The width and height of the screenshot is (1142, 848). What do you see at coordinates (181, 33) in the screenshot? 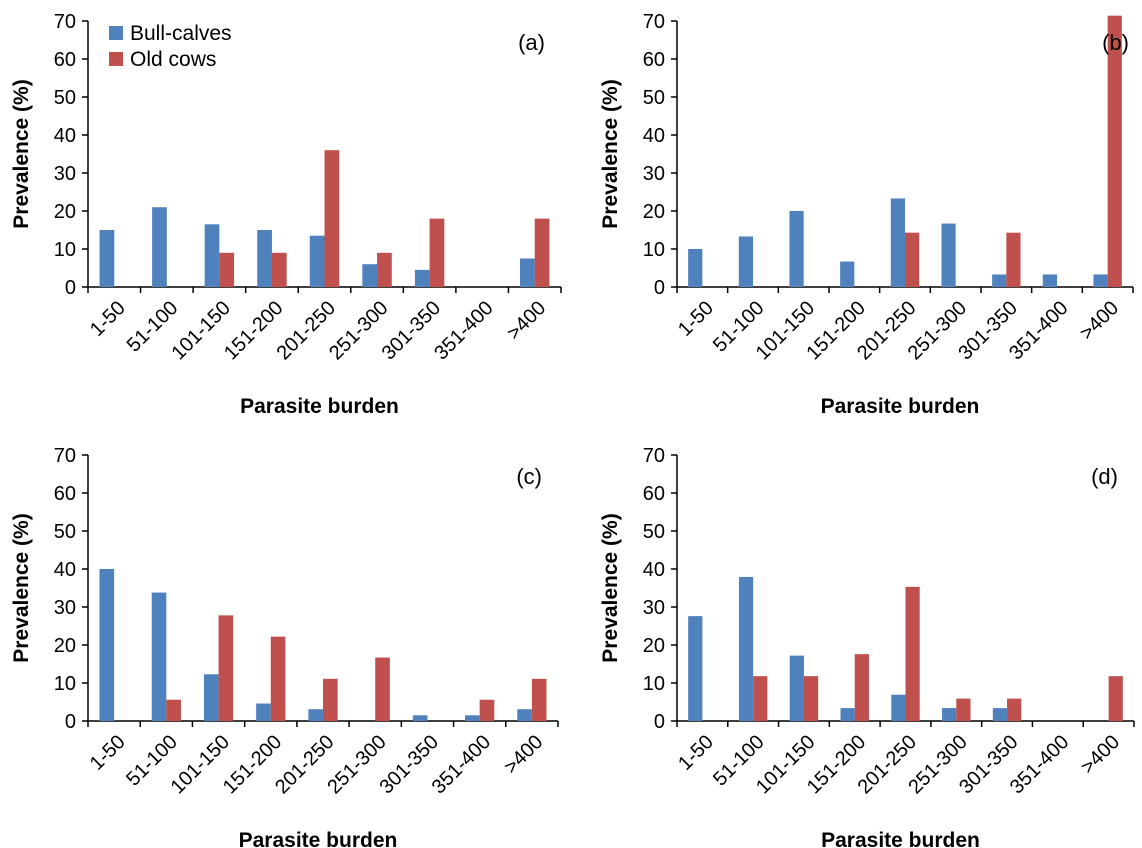
I see `legend-label-bull-calves: Bull-calves` at bounding box center [181, 33].